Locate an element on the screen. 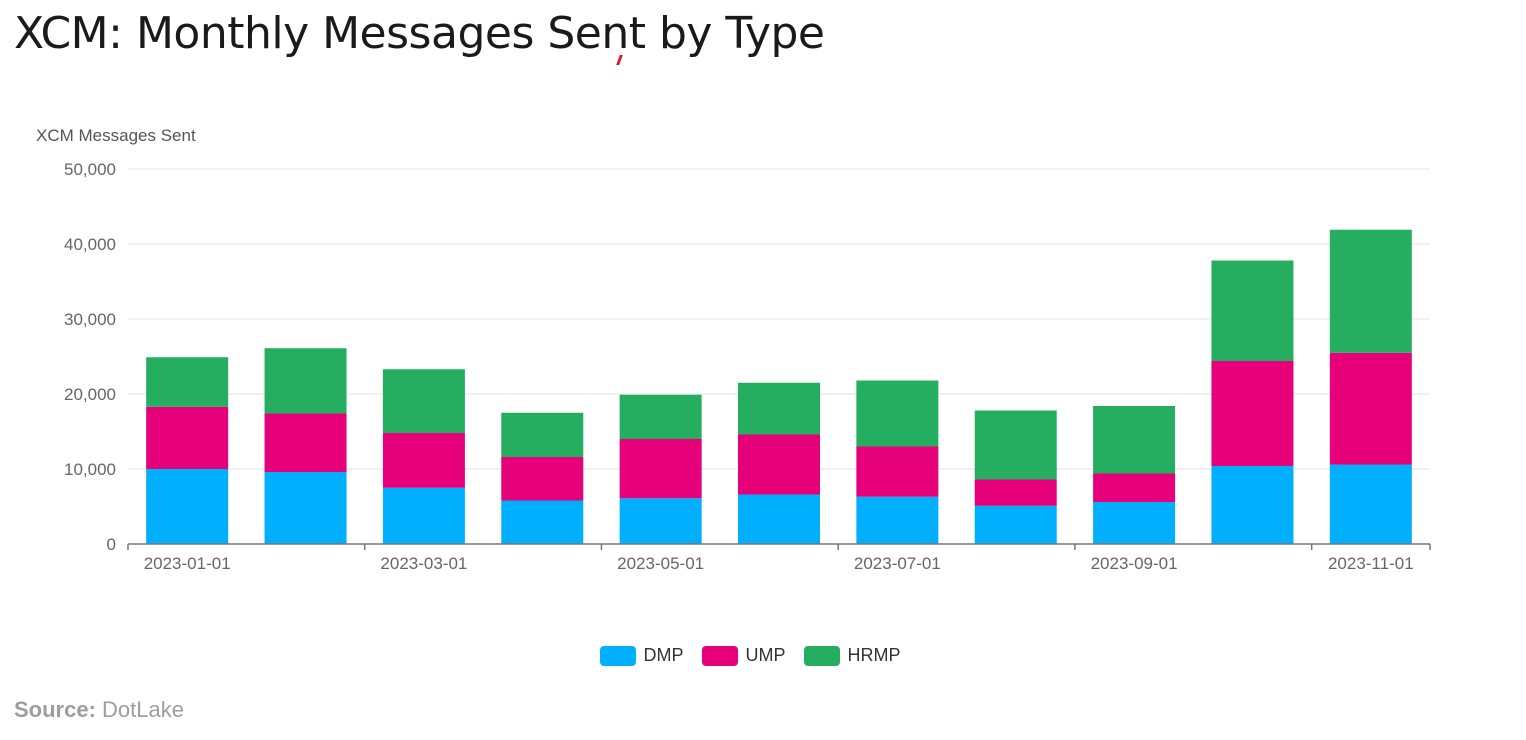  x-tick-label: 2023-09-01 is located at coordinates (1134, 563).